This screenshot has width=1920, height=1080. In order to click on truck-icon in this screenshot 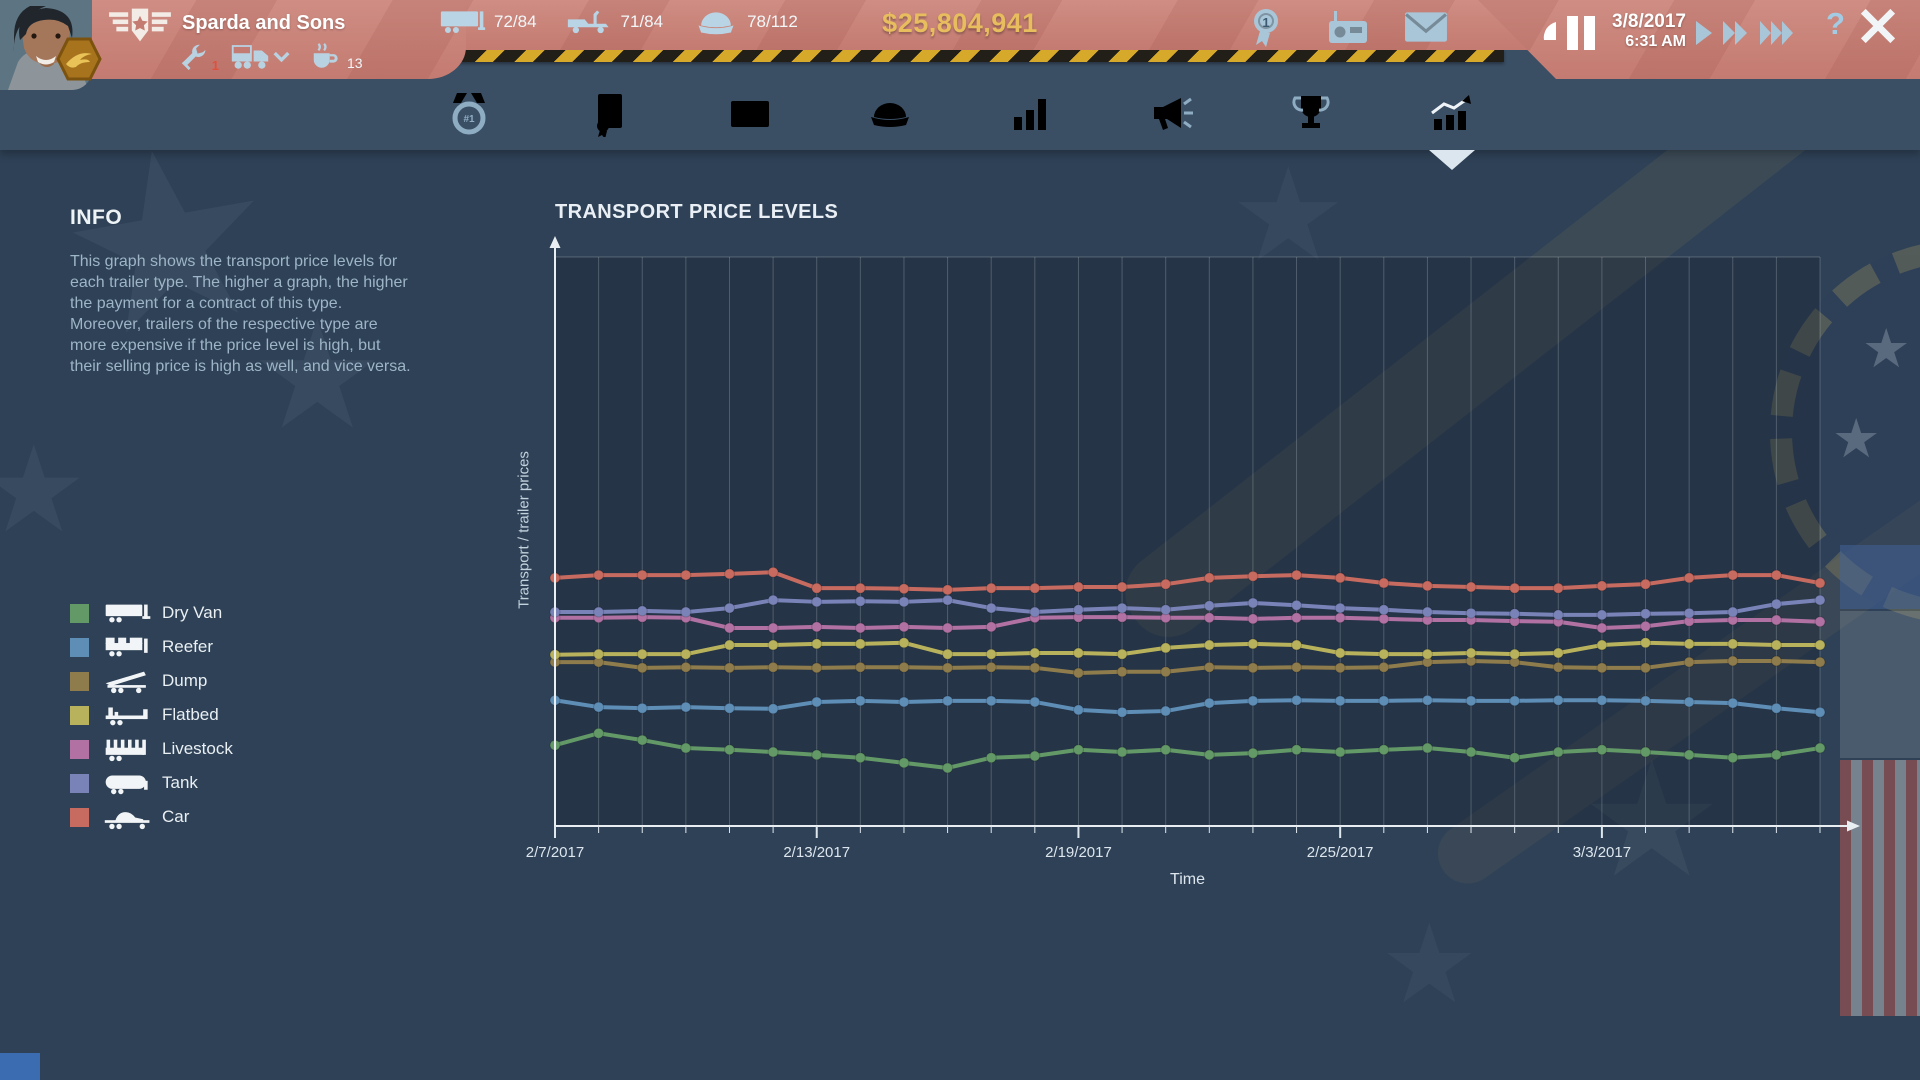, I will do `click(250, 56)`.